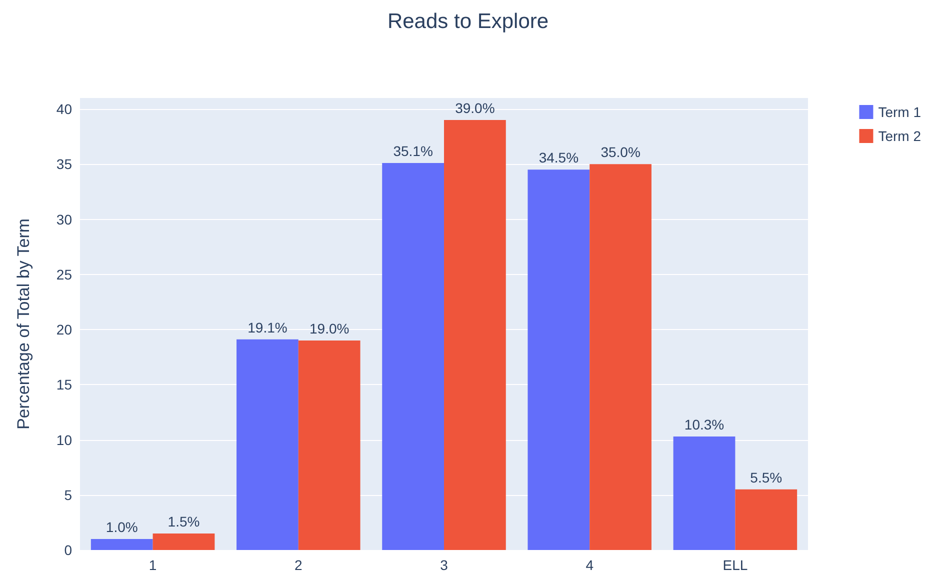  I want to click on chart-title: Reads to Explore, so click(468, 21).